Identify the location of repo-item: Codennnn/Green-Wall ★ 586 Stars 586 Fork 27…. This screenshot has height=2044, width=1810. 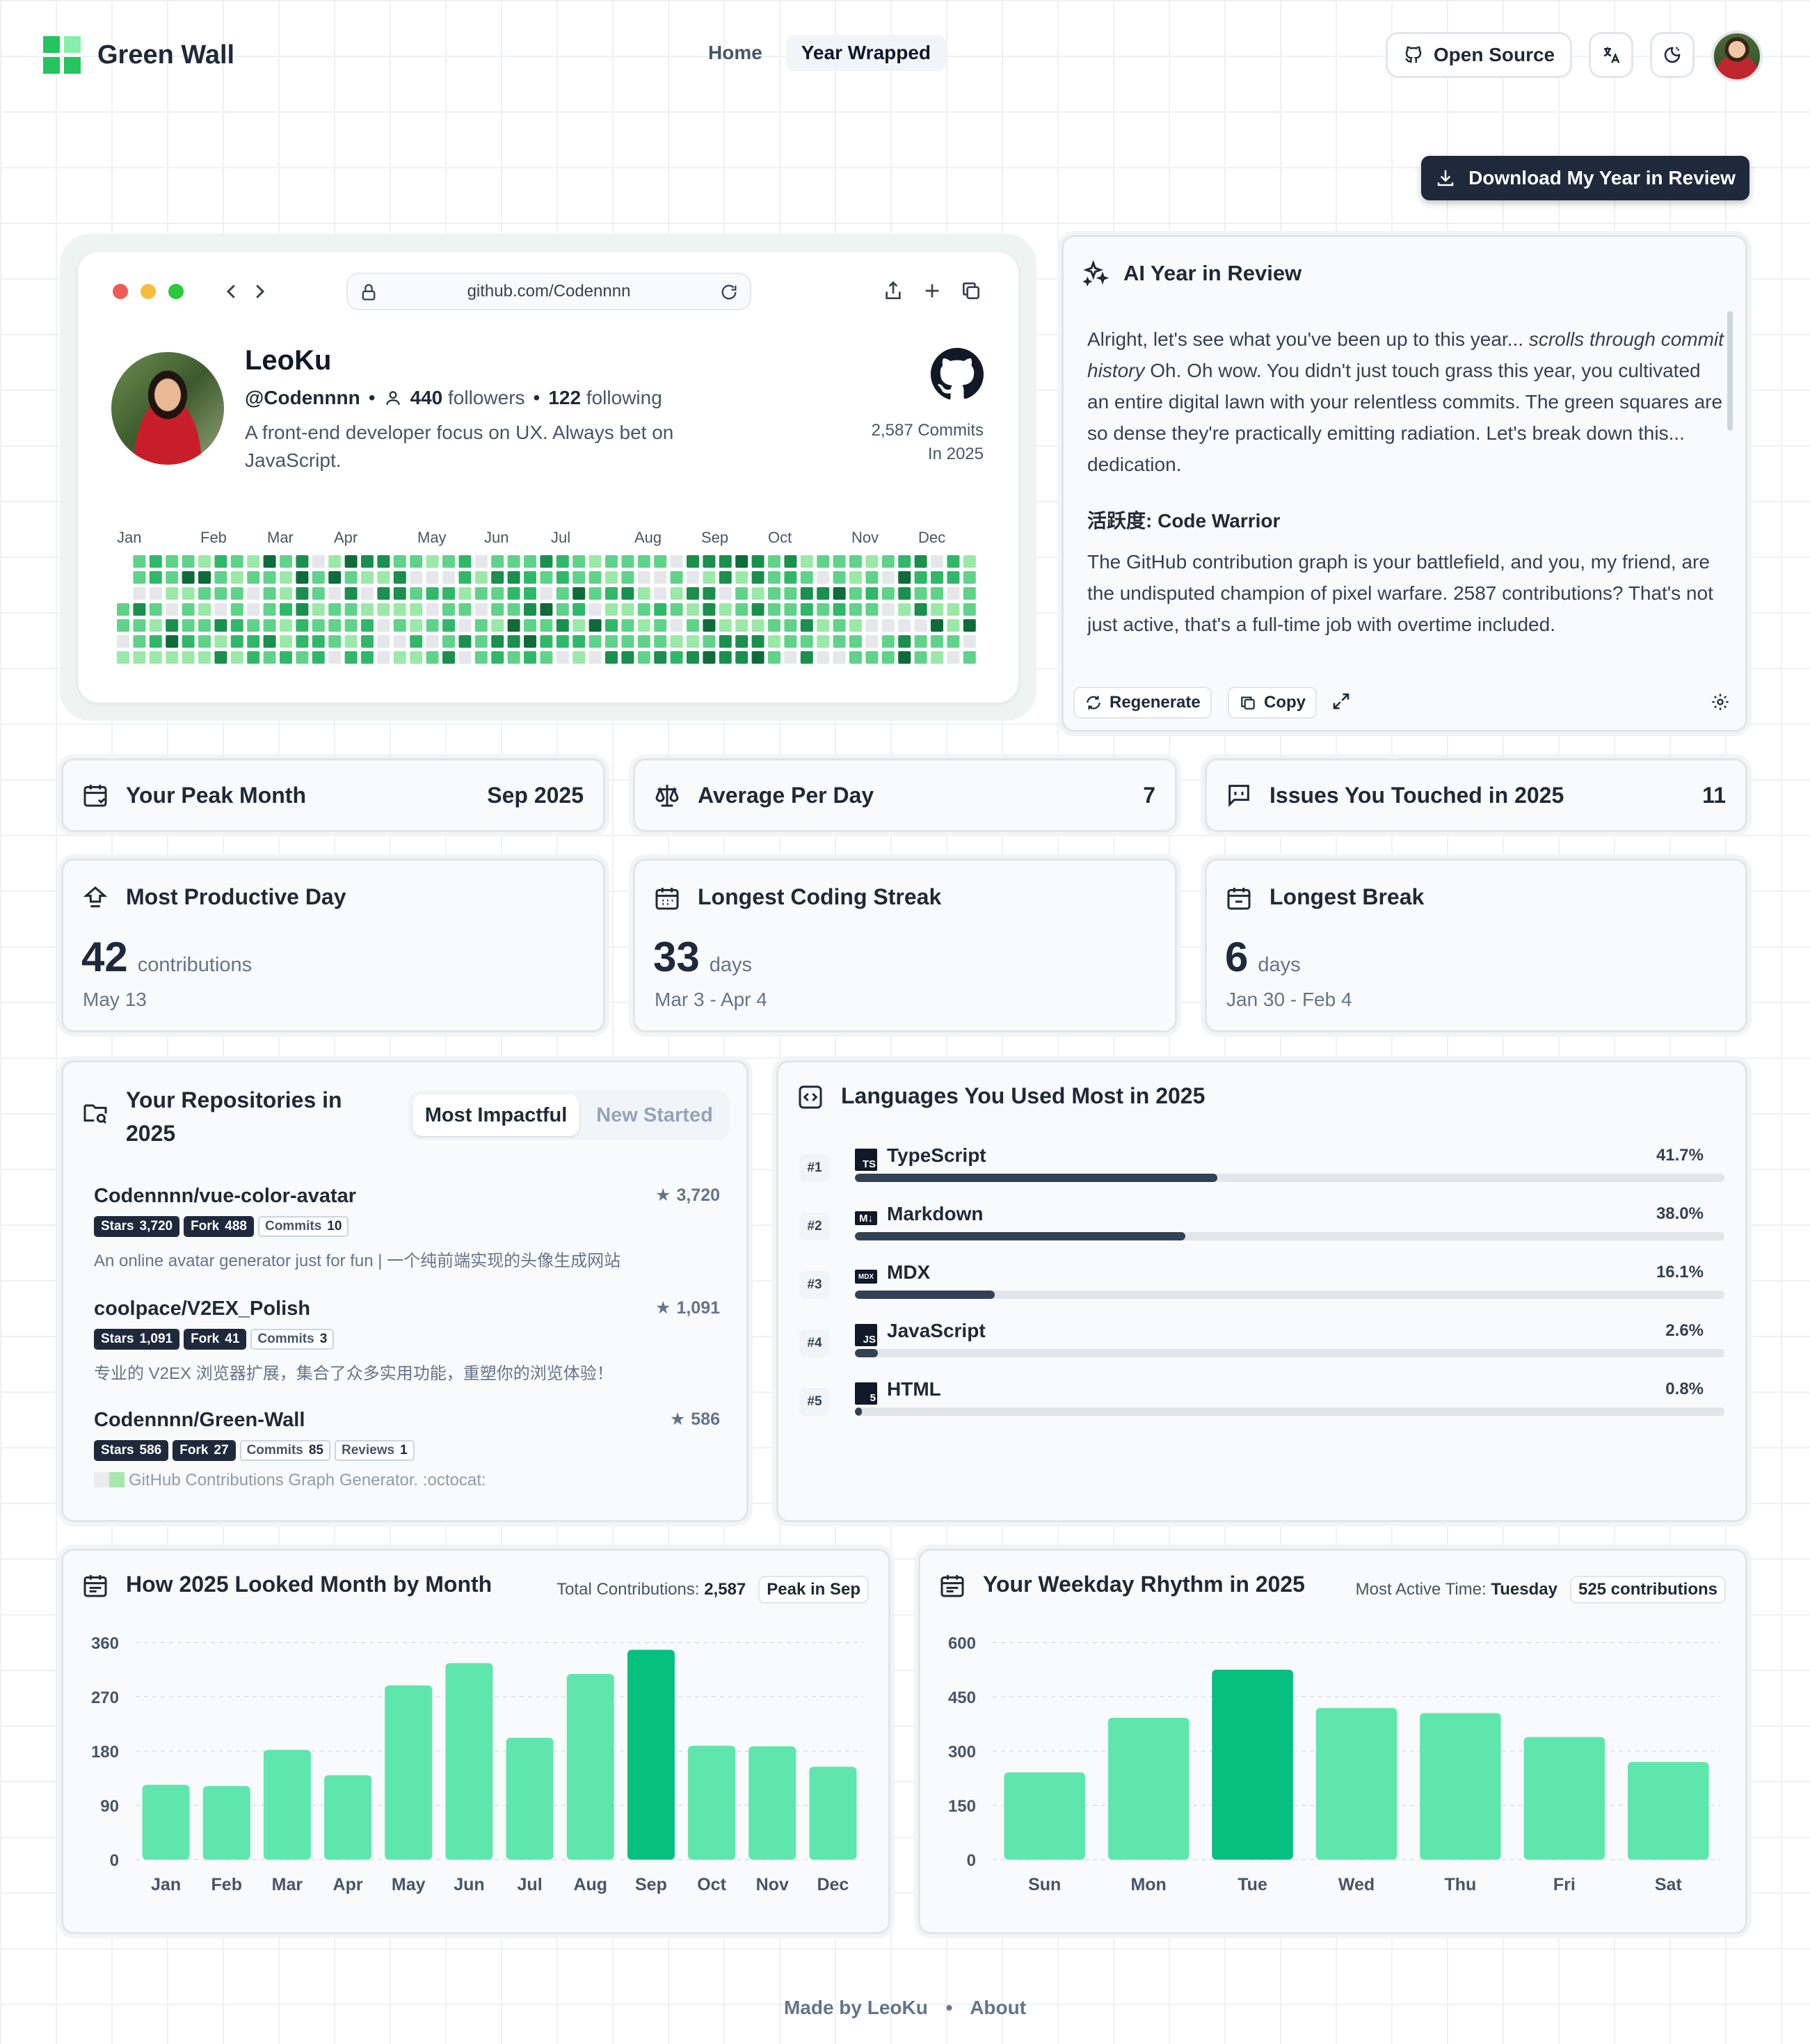
(407, 1449).